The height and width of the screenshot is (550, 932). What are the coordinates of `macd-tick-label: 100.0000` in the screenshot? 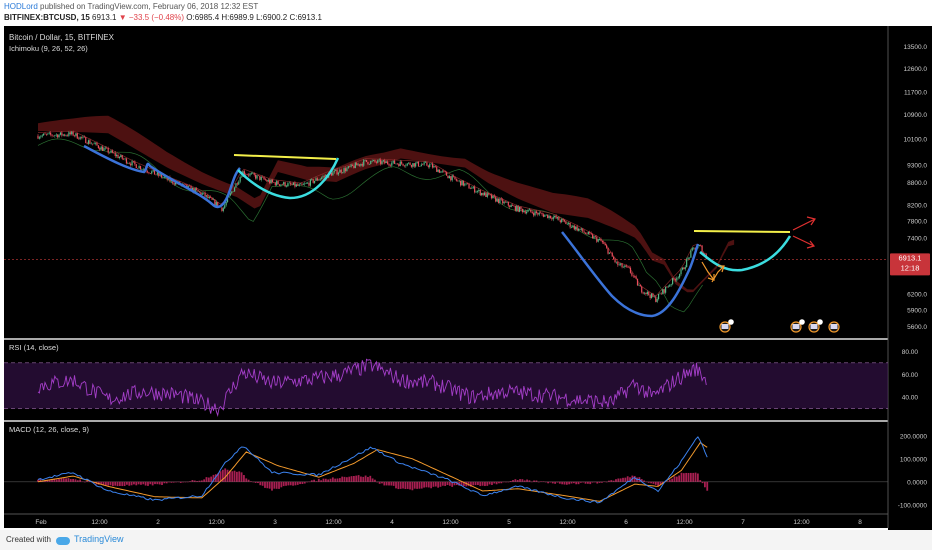 It's located at (913, 459).